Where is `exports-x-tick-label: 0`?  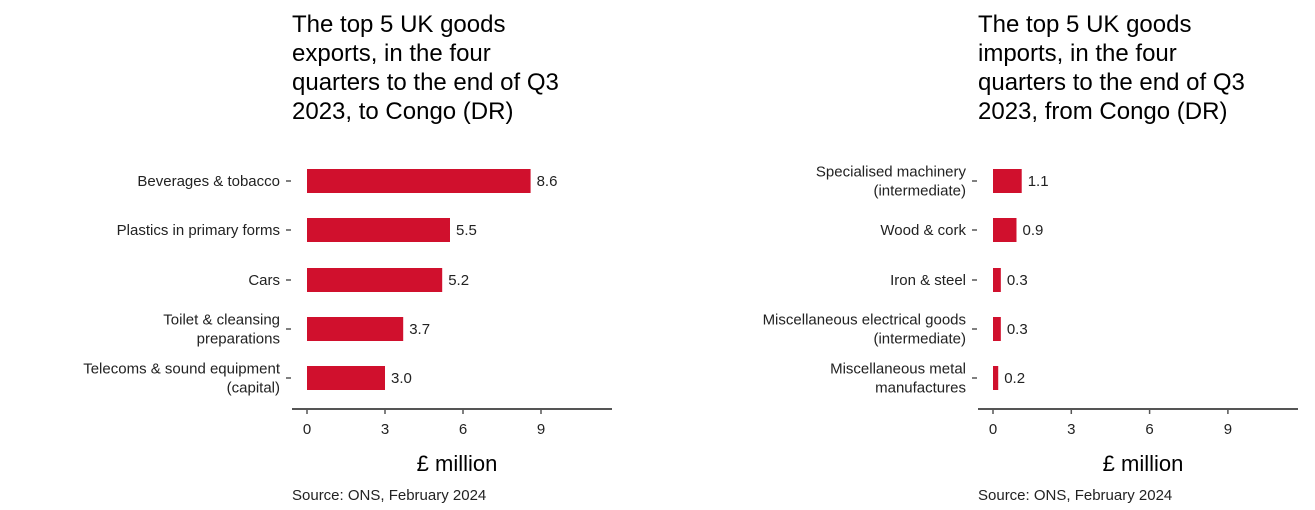 exports-x-tick-label: 0 is located at coordinates (307, 429).